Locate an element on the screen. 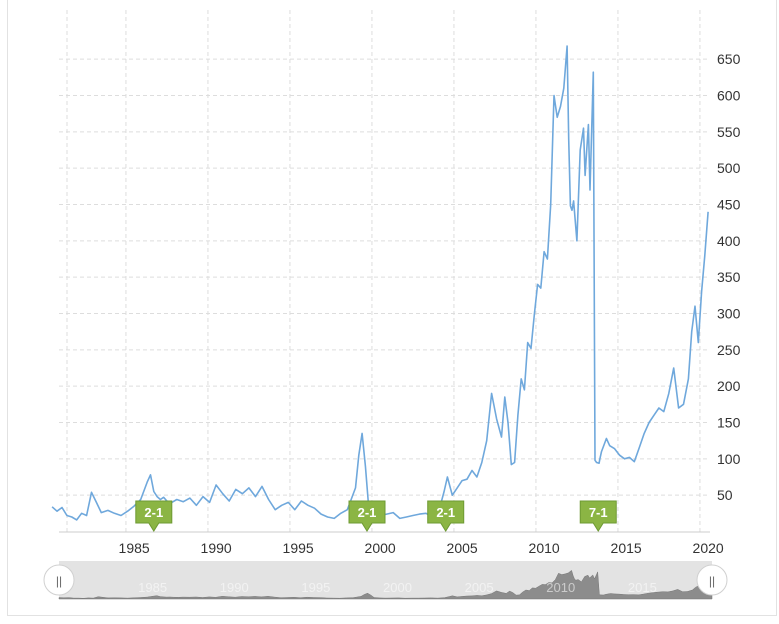  navigator-year-label: 1985 is located at coordinates (152, 587).